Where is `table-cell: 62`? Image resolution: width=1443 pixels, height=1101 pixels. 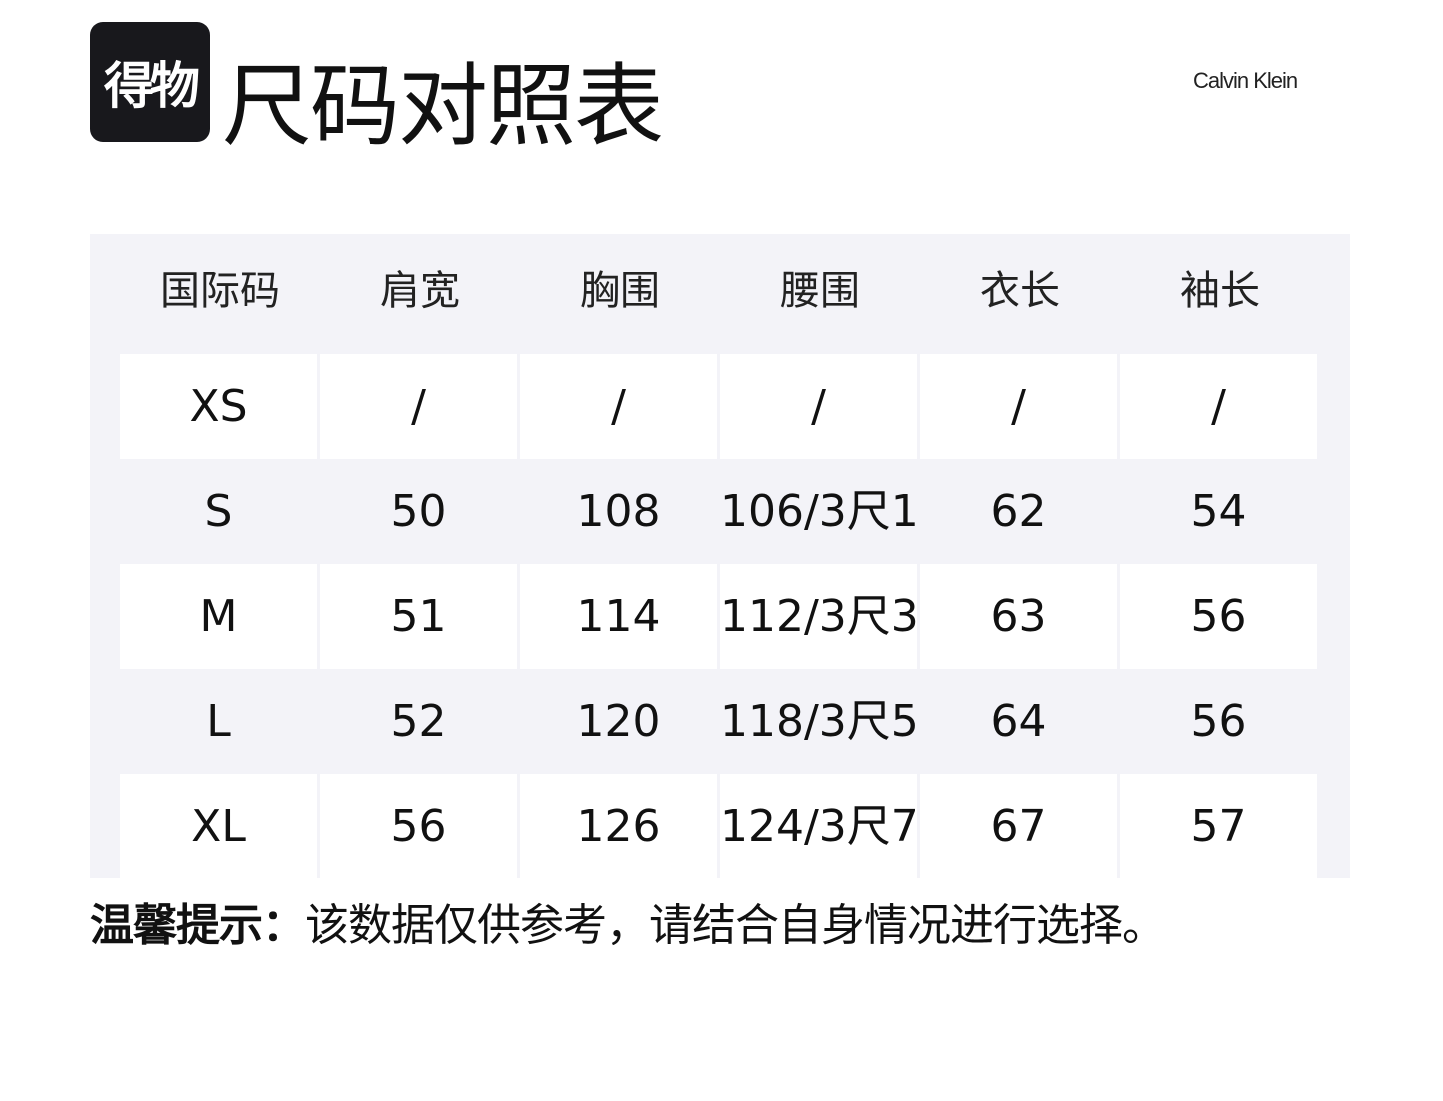 table-cell: 62 is located at coordinates (1018, 511).